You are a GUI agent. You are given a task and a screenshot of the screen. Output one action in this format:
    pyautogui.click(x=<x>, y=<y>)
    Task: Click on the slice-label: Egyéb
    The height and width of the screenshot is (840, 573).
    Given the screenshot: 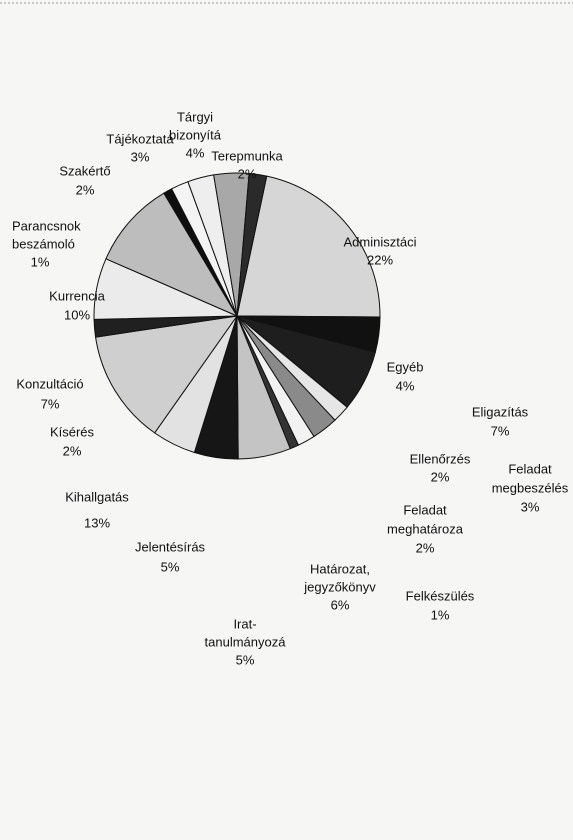 What is the action you would take?
    pyautogui.click(x=405, y=366)
    